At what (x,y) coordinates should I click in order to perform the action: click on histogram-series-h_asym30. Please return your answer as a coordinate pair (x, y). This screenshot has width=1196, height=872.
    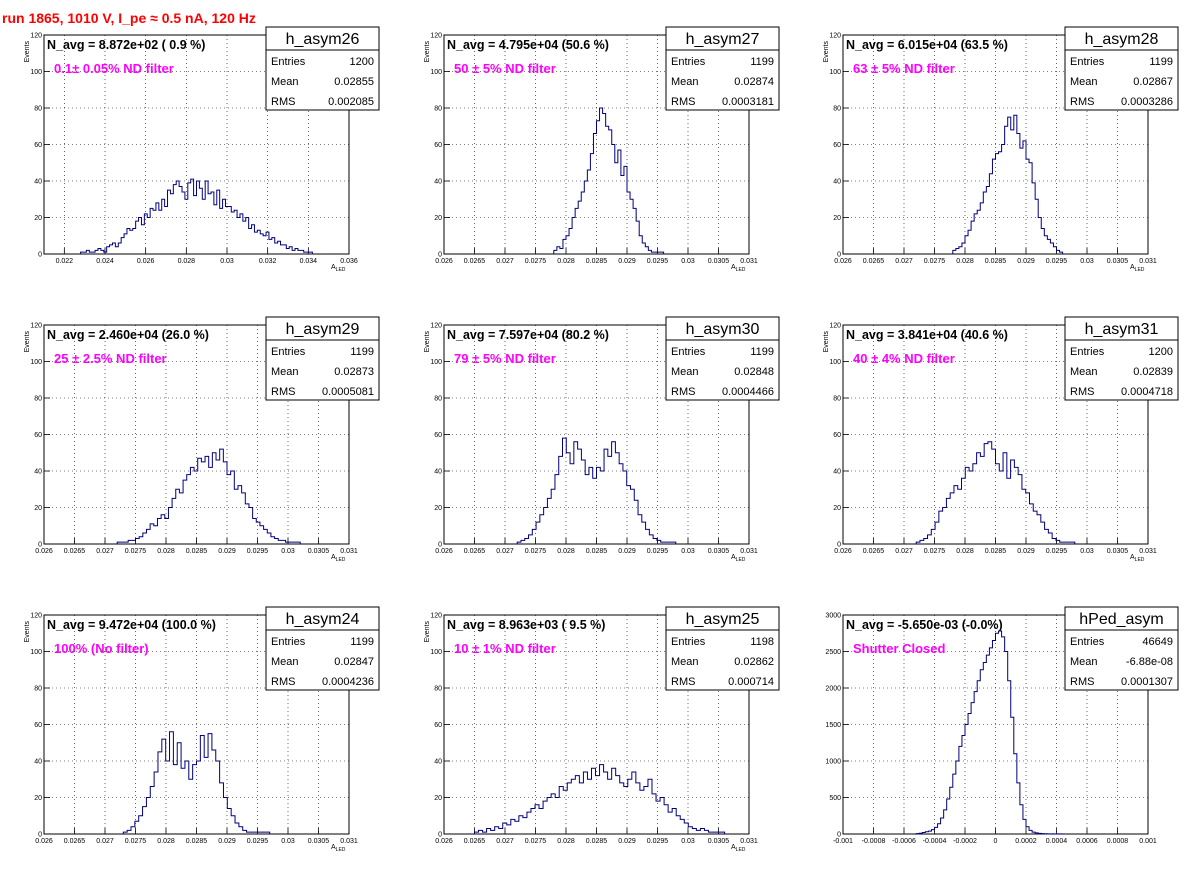
    Looking at the image, I should click on (596, 490).